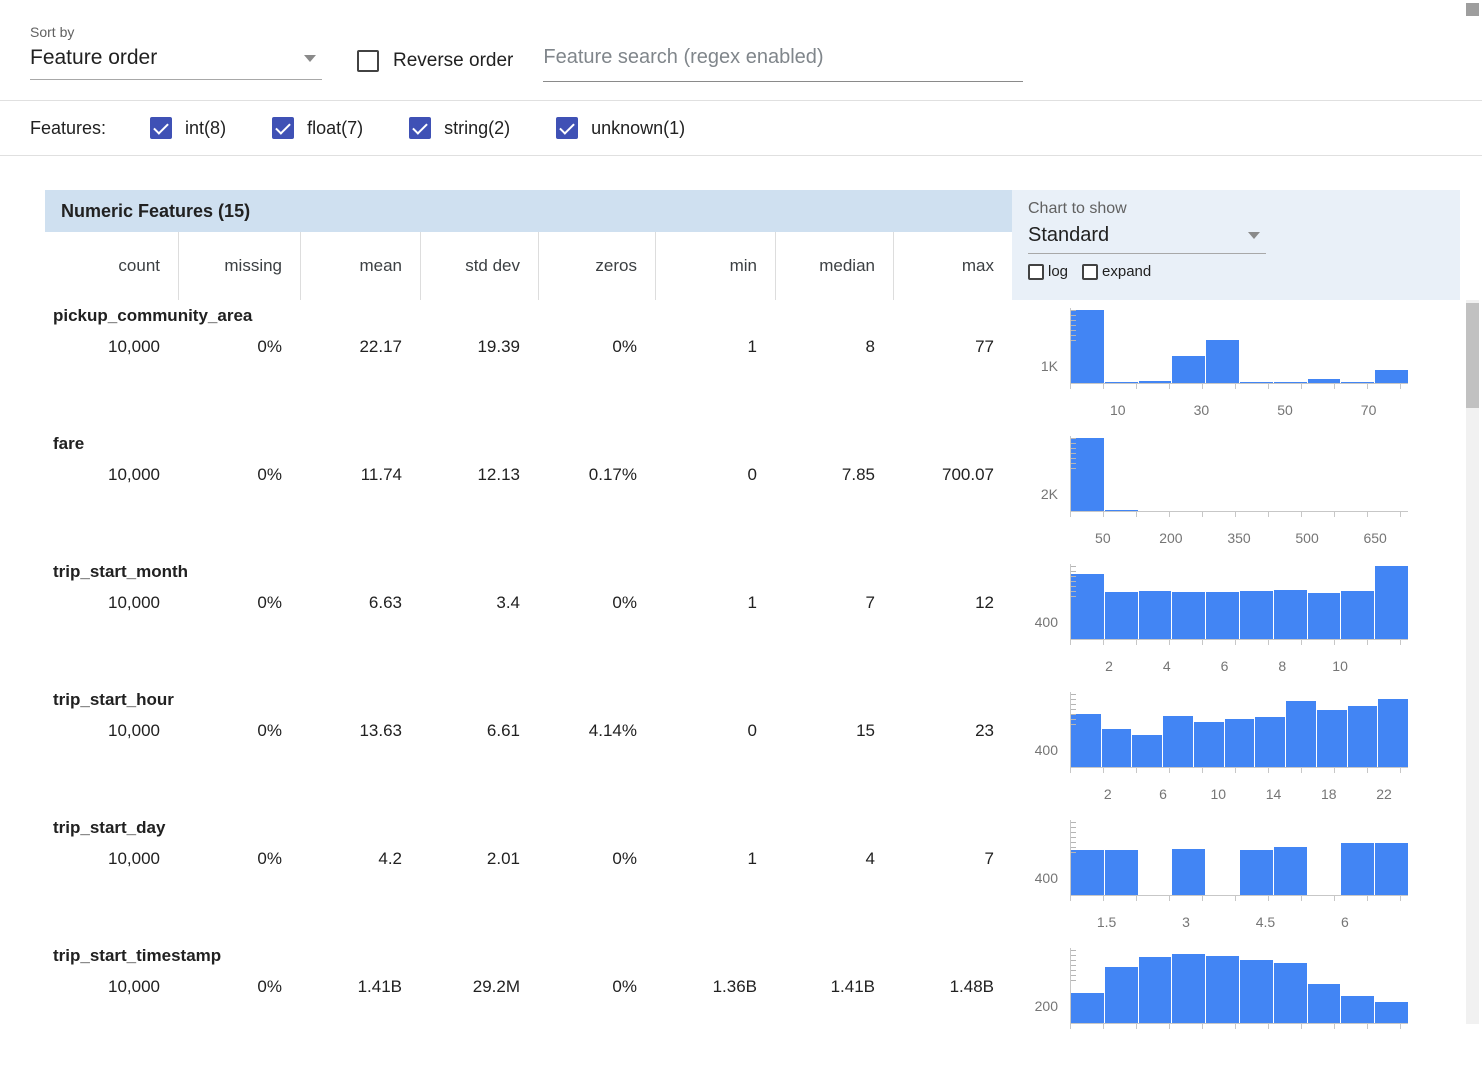  Describe the element at coordinates (624, 346) in the screenshot. I see `stat-value: 0%` at that location.